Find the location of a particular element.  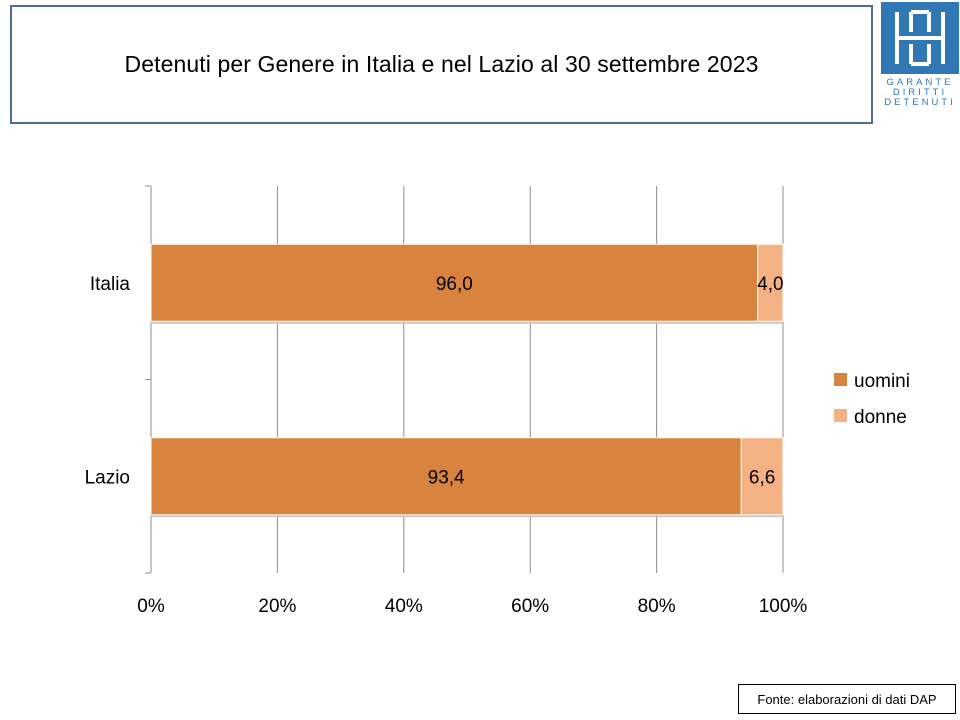

garante-logo: GARANTE DIRITTI DETENUTI is located at coordinates (920, 56).